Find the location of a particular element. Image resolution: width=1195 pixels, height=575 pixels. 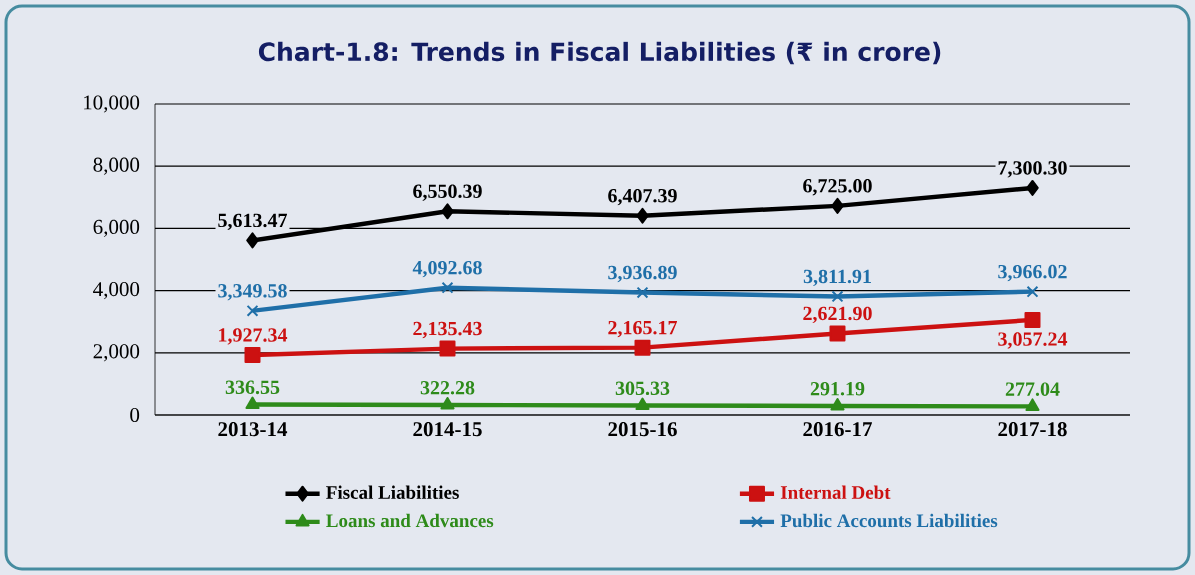

x-tick-label: 2017-18 is located at coordinates (1032, 429).